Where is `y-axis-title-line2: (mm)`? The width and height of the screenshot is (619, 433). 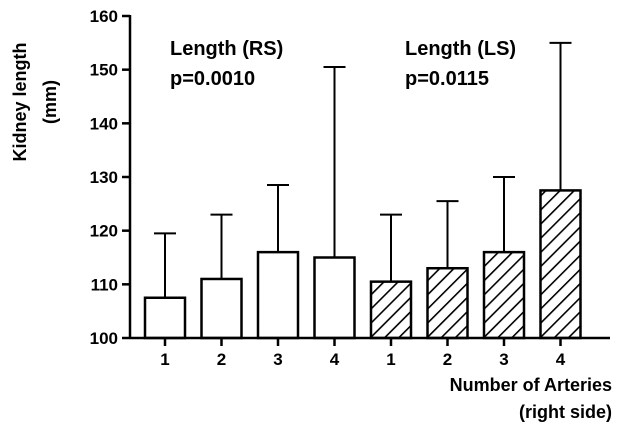 y-axis-title-line2: (mm) is located at coordinates (50, 102).